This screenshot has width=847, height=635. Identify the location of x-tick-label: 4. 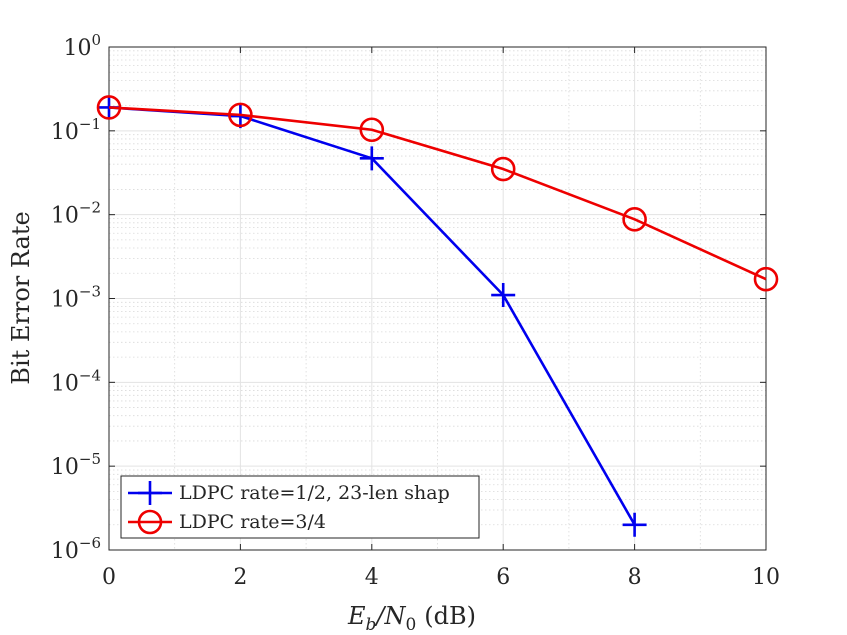
(372, 577).